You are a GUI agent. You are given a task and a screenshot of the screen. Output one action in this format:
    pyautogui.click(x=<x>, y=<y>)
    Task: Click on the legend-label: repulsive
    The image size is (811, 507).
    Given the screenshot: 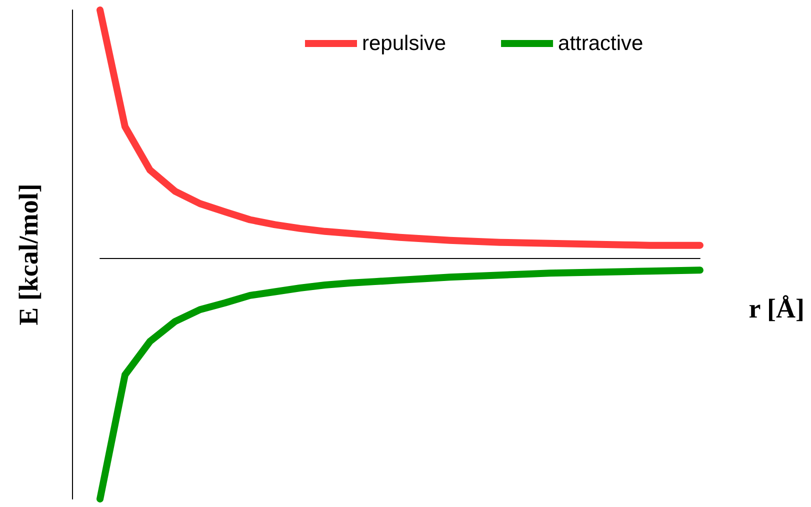 What is the action you would take?
    pyautogui.click(x=404, y=43)
    